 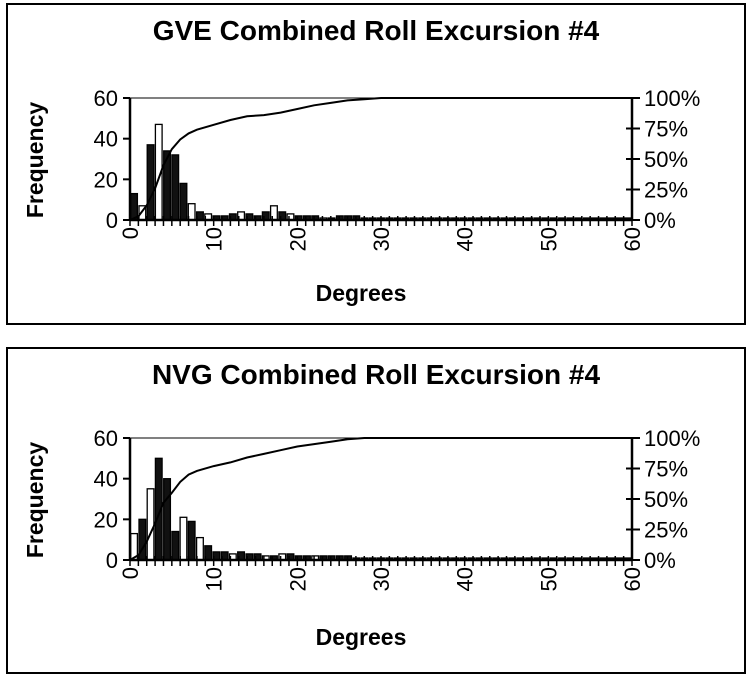 What do you see at coordinates (376, 374) in the screenshot?
I see `chart-title: NVG Combined Roll Excursion #4` at bounding box center [376, 374].